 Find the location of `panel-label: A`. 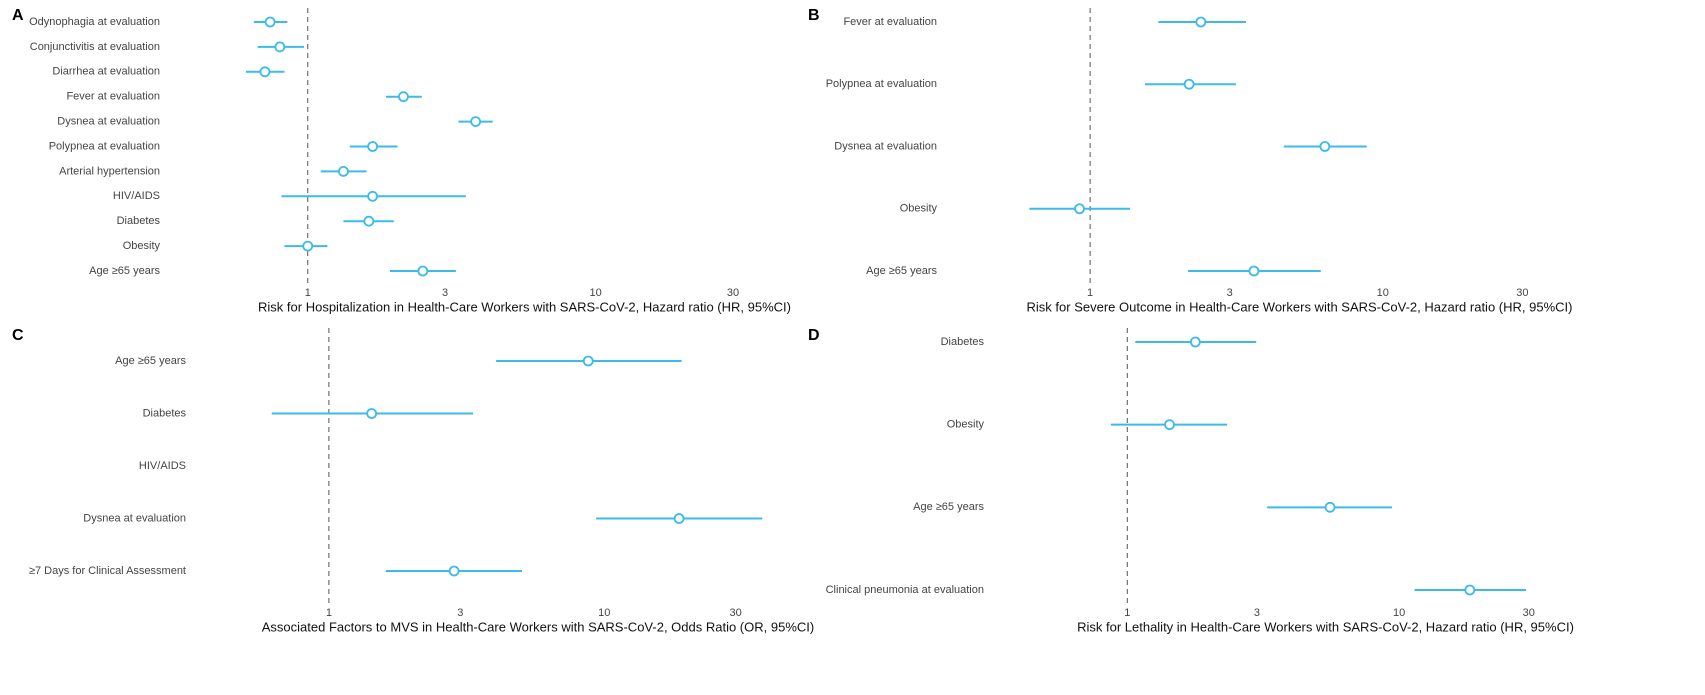

panel-label: A is located at coordinates (18, 15).